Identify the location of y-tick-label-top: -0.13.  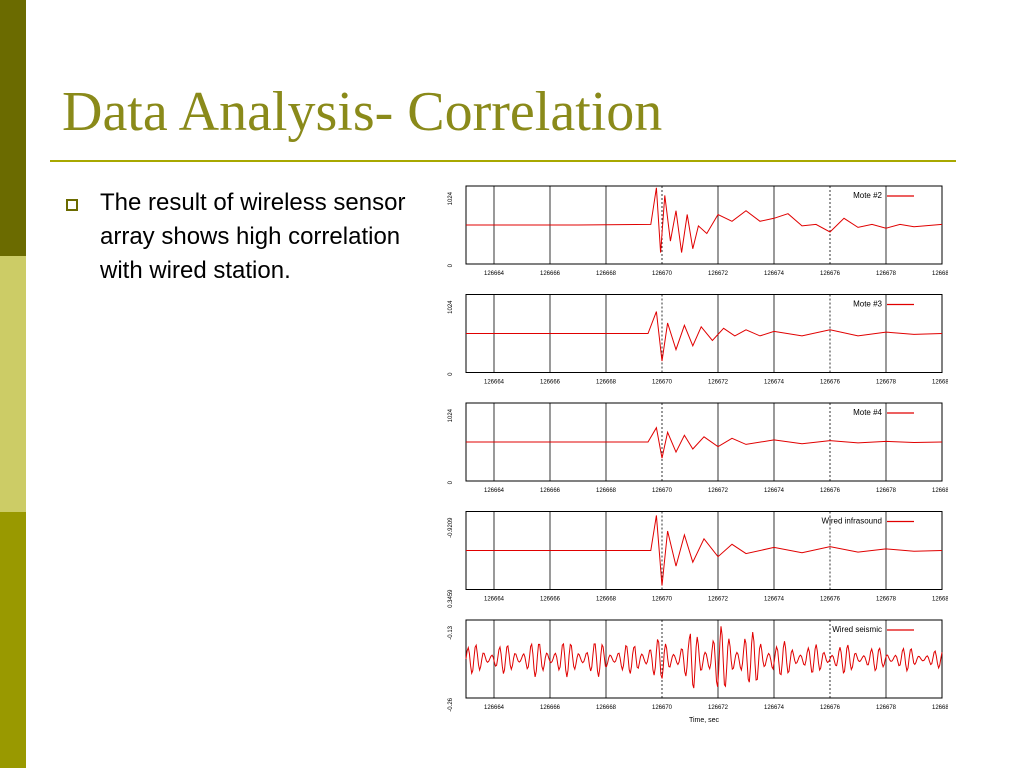
(451, 632).